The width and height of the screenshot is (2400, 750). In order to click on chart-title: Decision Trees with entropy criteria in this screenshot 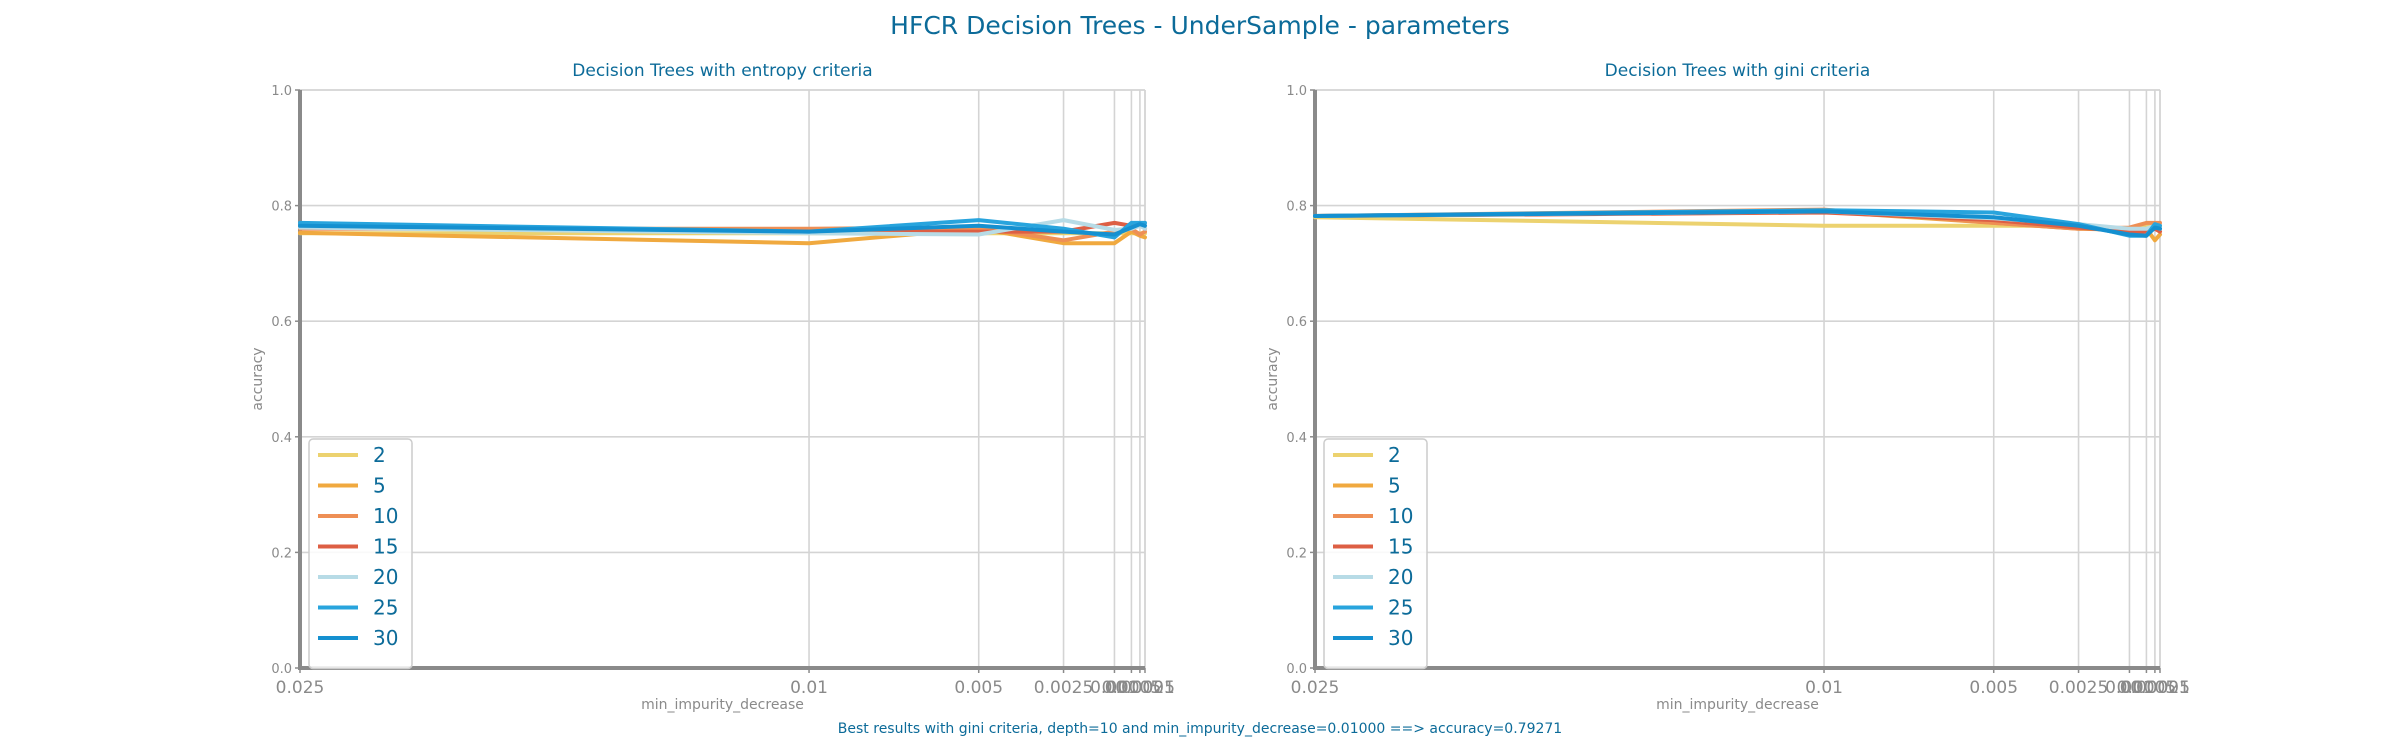, I will do `click(722, 71)`.